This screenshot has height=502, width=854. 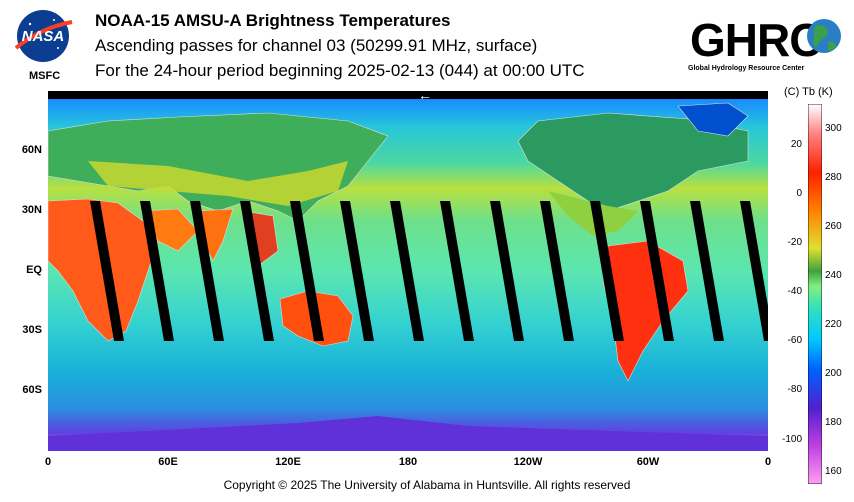 I want to click on lon-label: 120W, so click(x=528, y=462).